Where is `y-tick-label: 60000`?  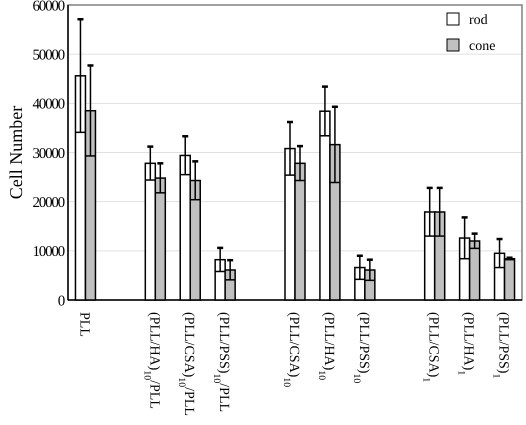 y-tick-label: 60000 is located at coordinates (48, 7).